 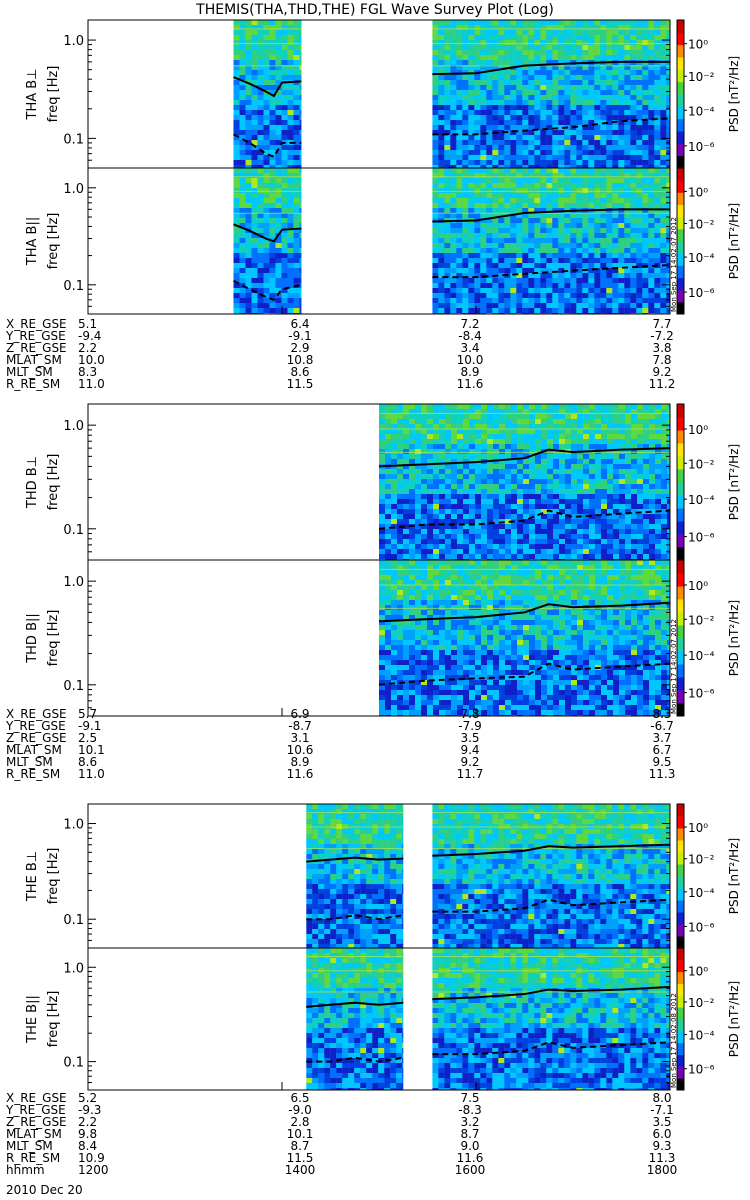 What do you see at coordinates (91, 774) in the screenshot?
I see `ephemeris-value: 11.0` at bounding box center [91, 774].